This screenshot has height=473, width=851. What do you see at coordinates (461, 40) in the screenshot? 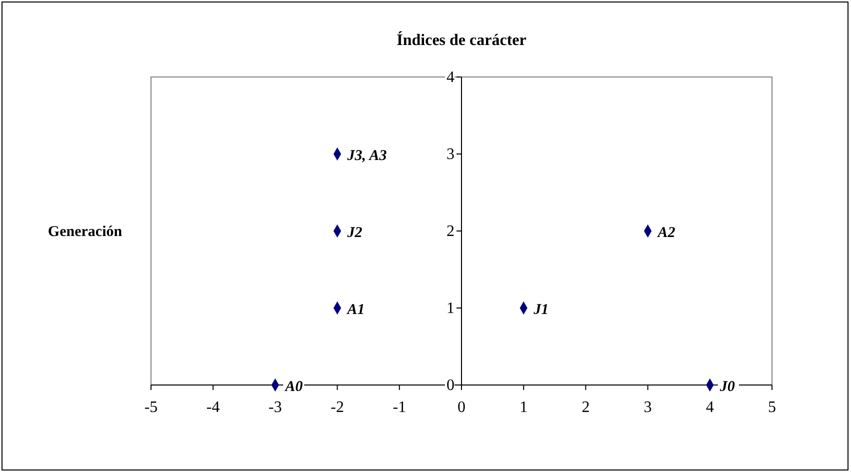
I see `chart-title: Índices de carácter` at bounding box center [461, 40].